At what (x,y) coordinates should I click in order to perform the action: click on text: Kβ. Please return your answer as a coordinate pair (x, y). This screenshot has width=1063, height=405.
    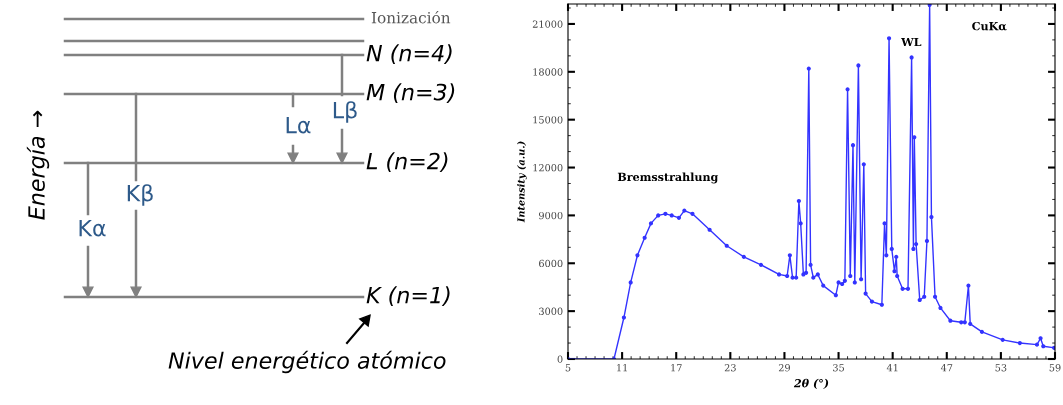
    Looking at the image, I should click on (140, 195).